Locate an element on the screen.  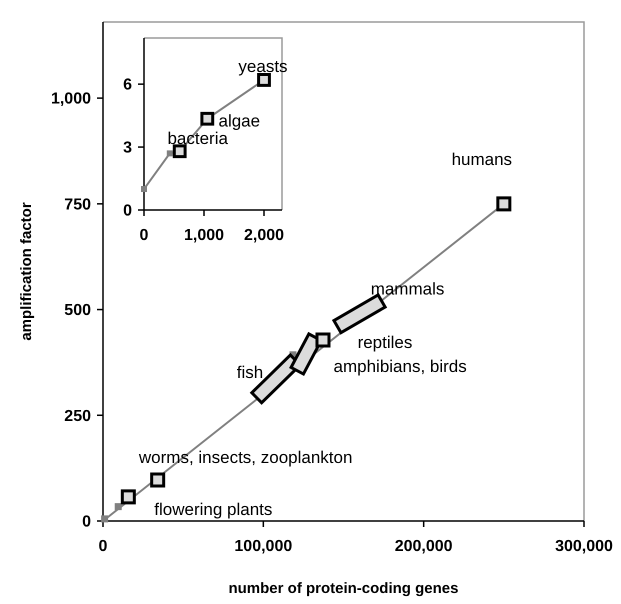
y-tick-label: 6 is located at coordinates (127, 85).